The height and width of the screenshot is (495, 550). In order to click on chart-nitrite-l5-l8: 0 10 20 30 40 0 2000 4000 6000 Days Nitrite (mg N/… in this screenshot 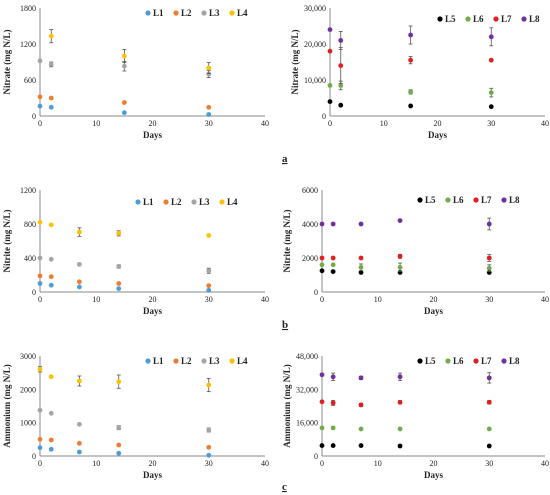, I will do `click(415, 251)`.